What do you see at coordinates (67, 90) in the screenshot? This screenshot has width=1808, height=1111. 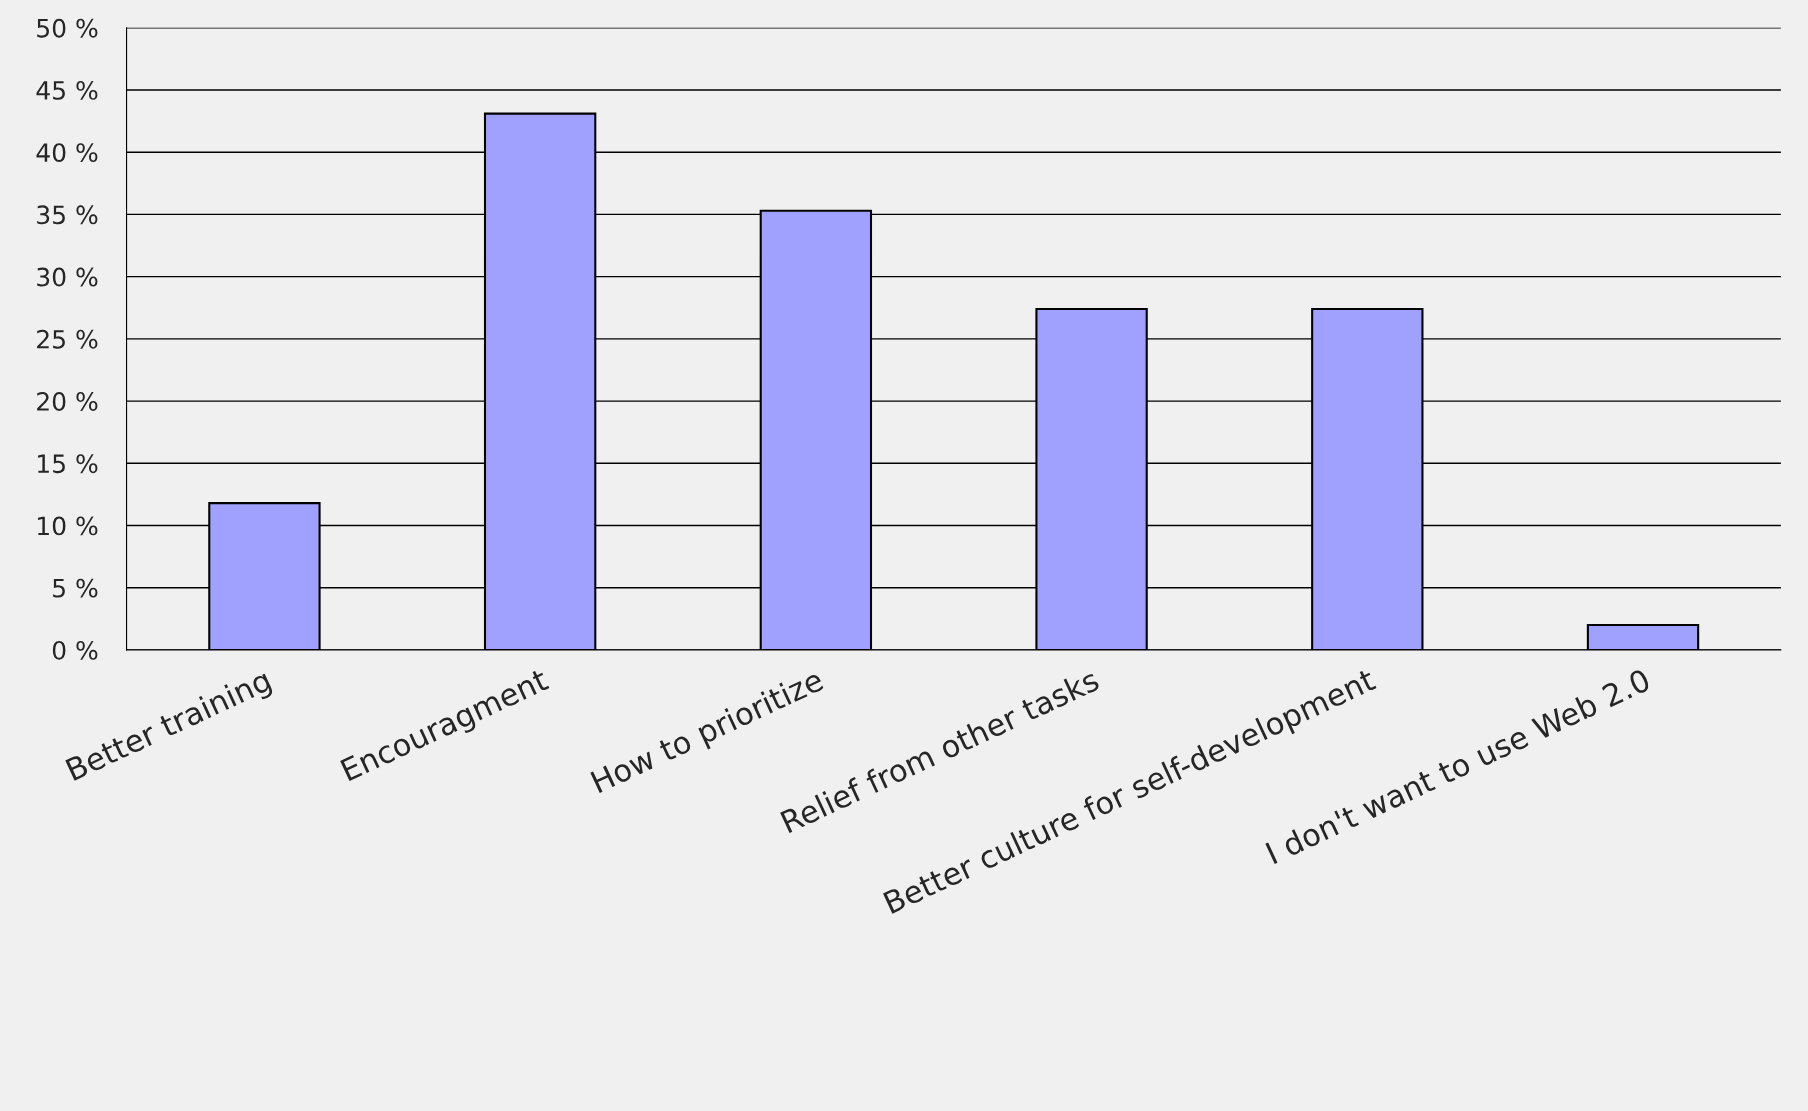 I see `y-tick-label: 45 %` at bounding box center [67, 90].